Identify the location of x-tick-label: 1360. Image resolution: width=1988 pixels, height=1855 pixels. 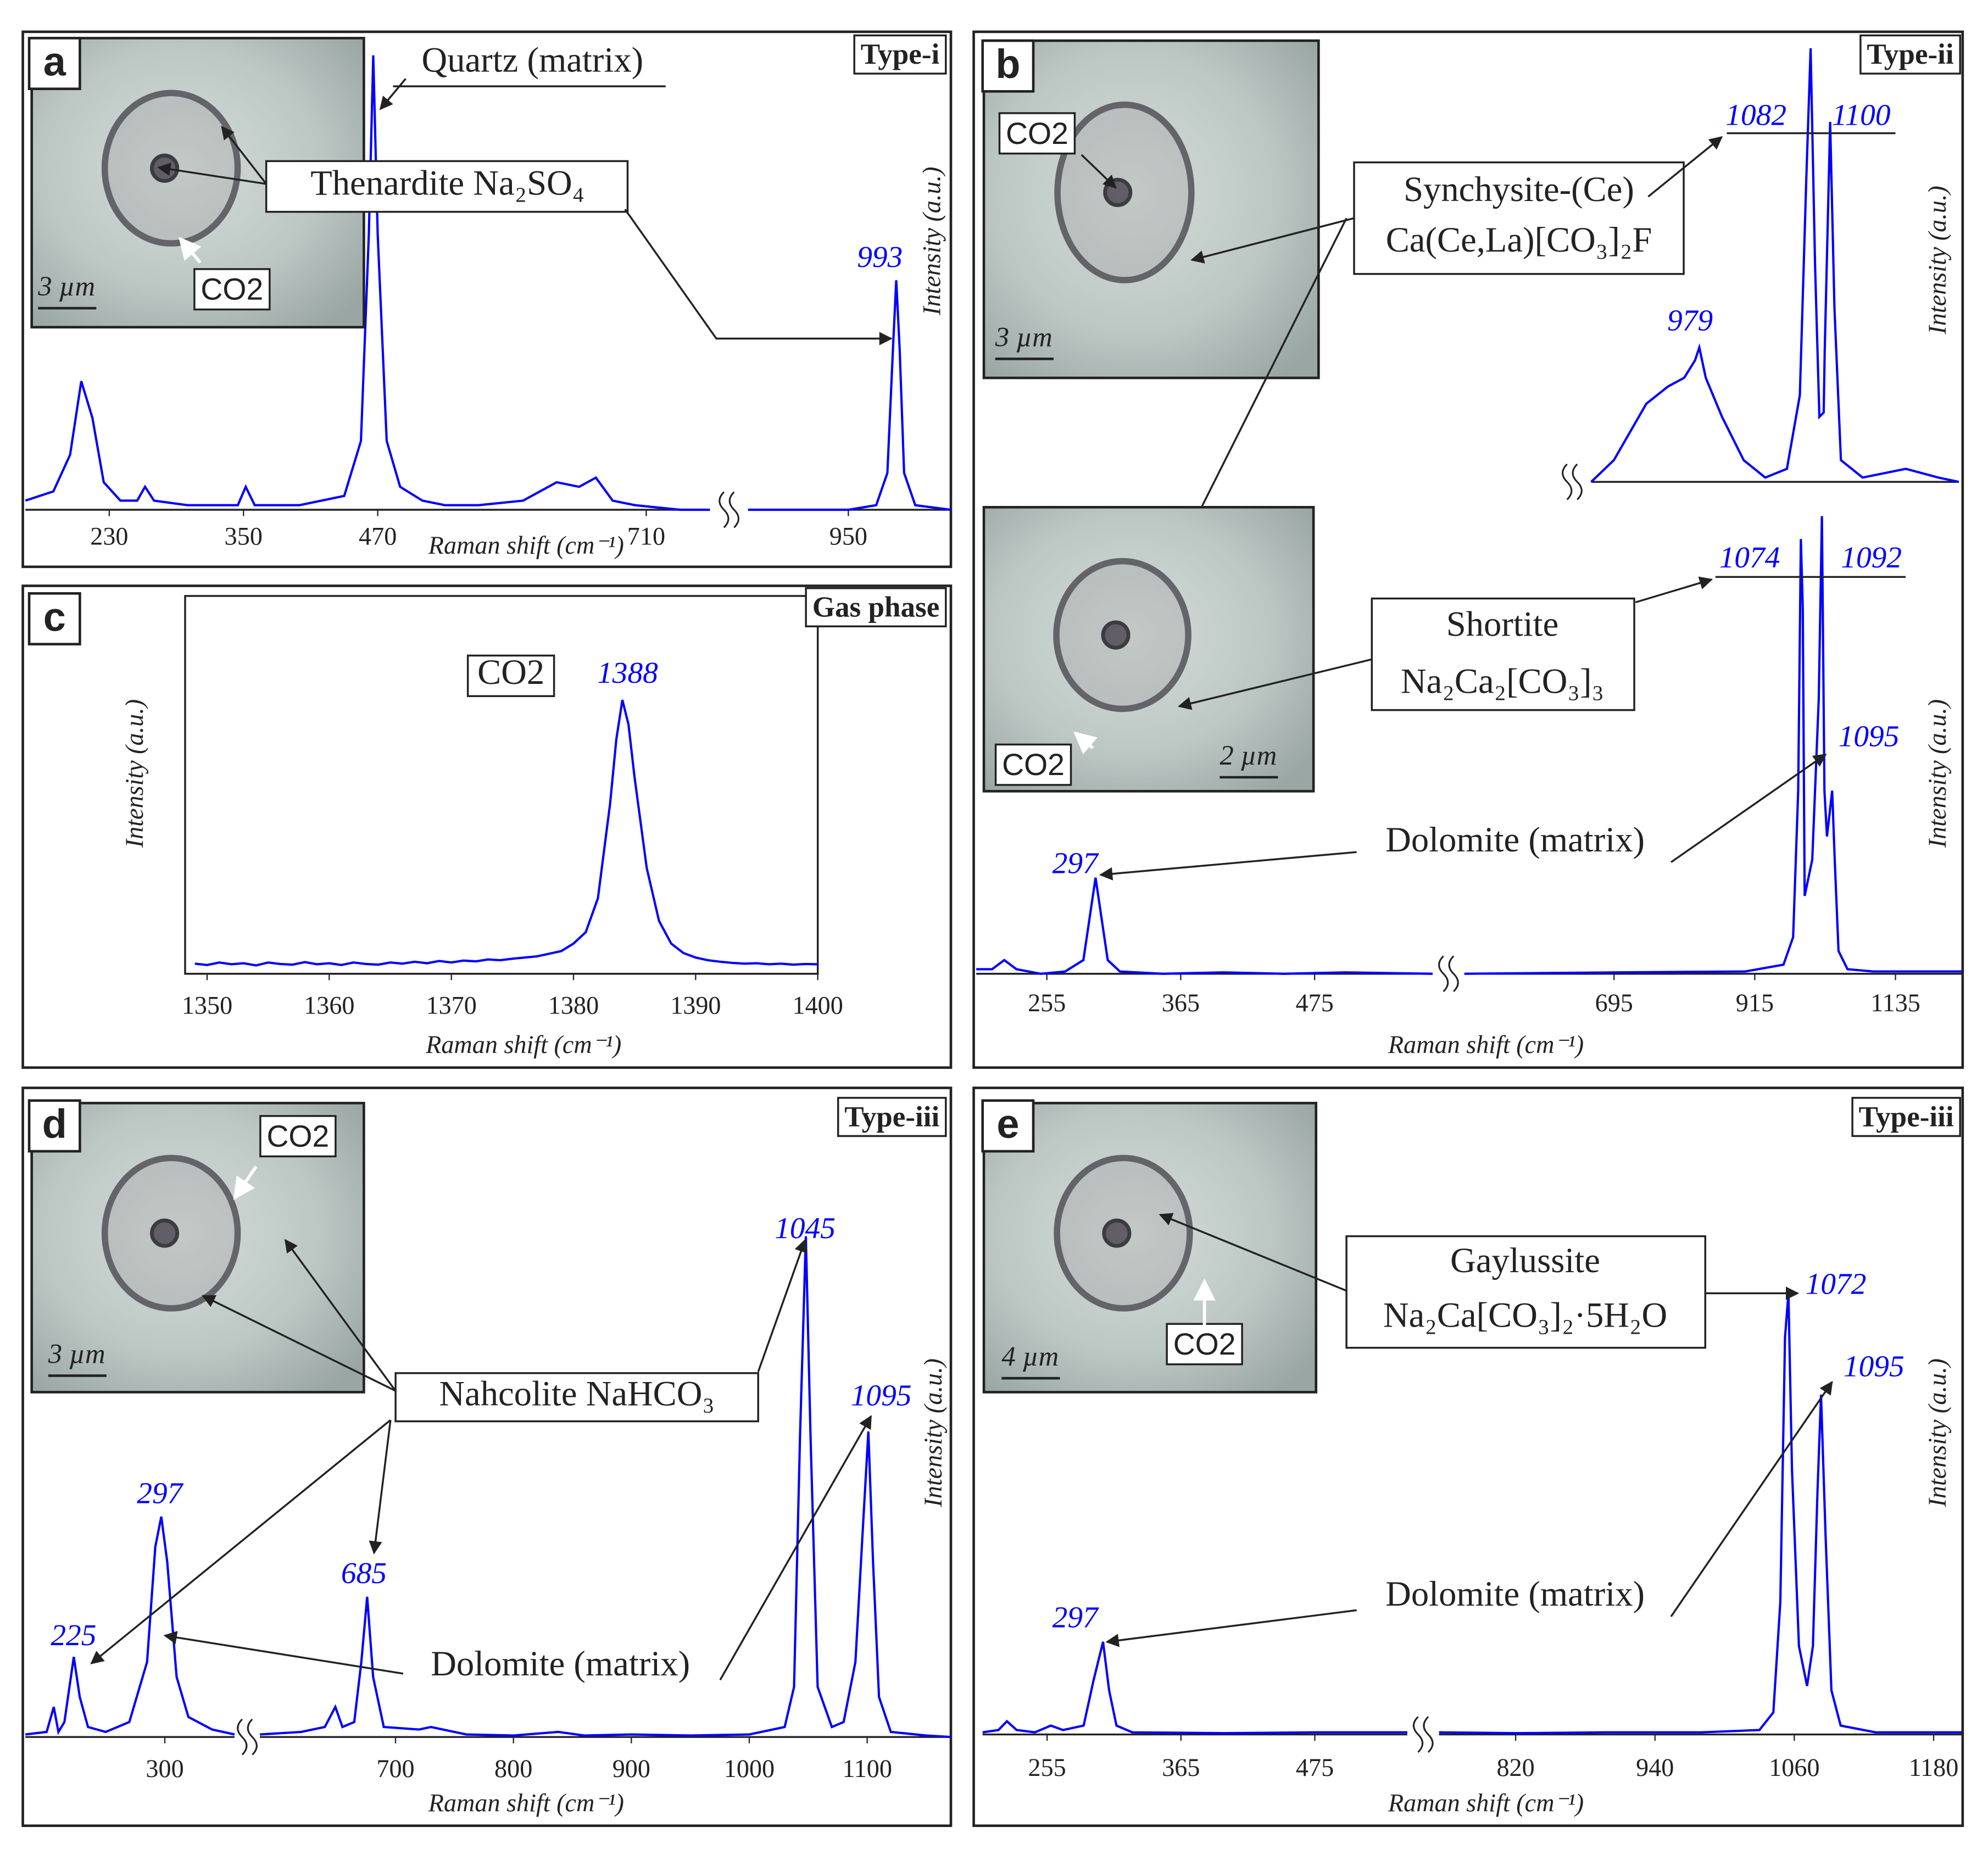
(329, 1005).